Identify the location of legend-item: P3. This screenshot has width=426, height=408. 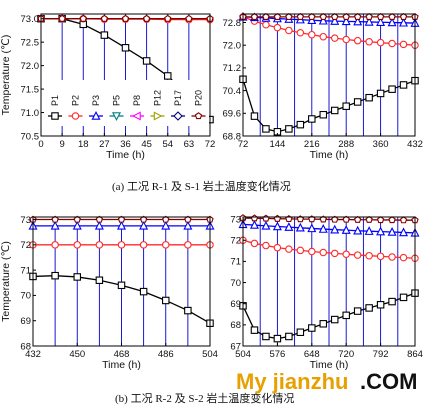
(96, 107).